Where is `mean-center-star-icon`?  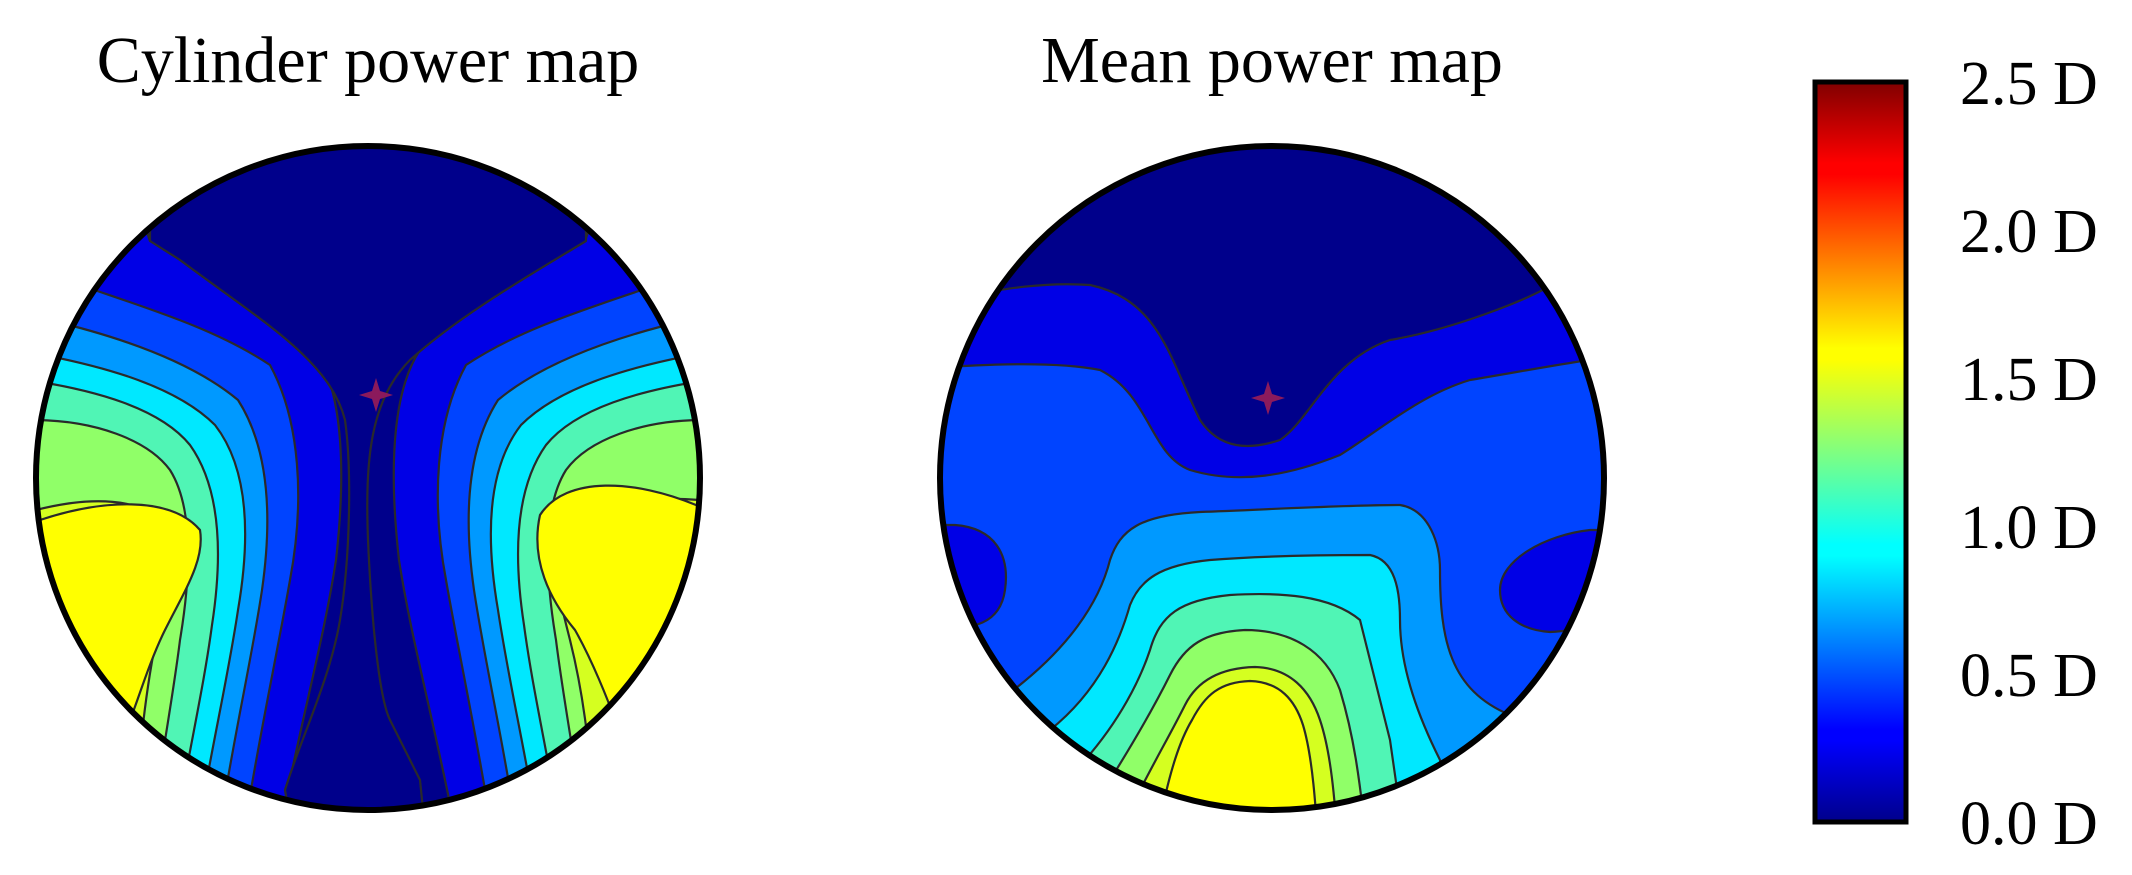
mean-center-star-icon is located at coordinates (1268, 398).